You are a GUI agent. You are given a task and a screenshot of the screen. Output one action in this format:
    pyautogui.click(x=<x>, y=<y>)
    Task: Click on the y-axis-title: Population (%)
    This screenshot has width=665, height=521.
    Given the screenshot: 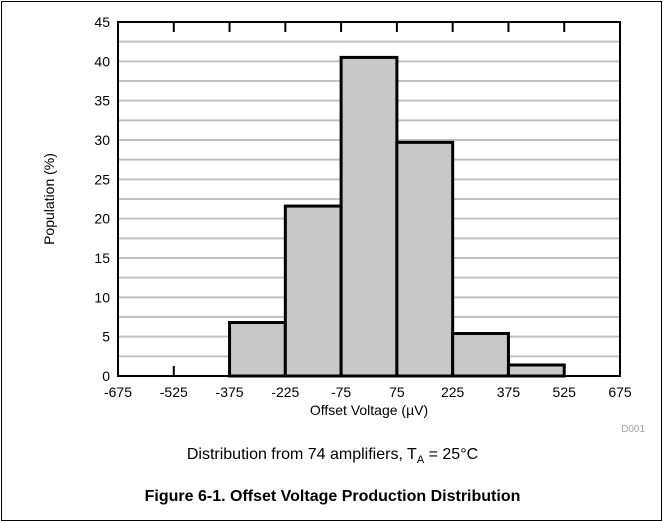 What is the action you would take?
    pyautogui.click(x=49, y=199)
    